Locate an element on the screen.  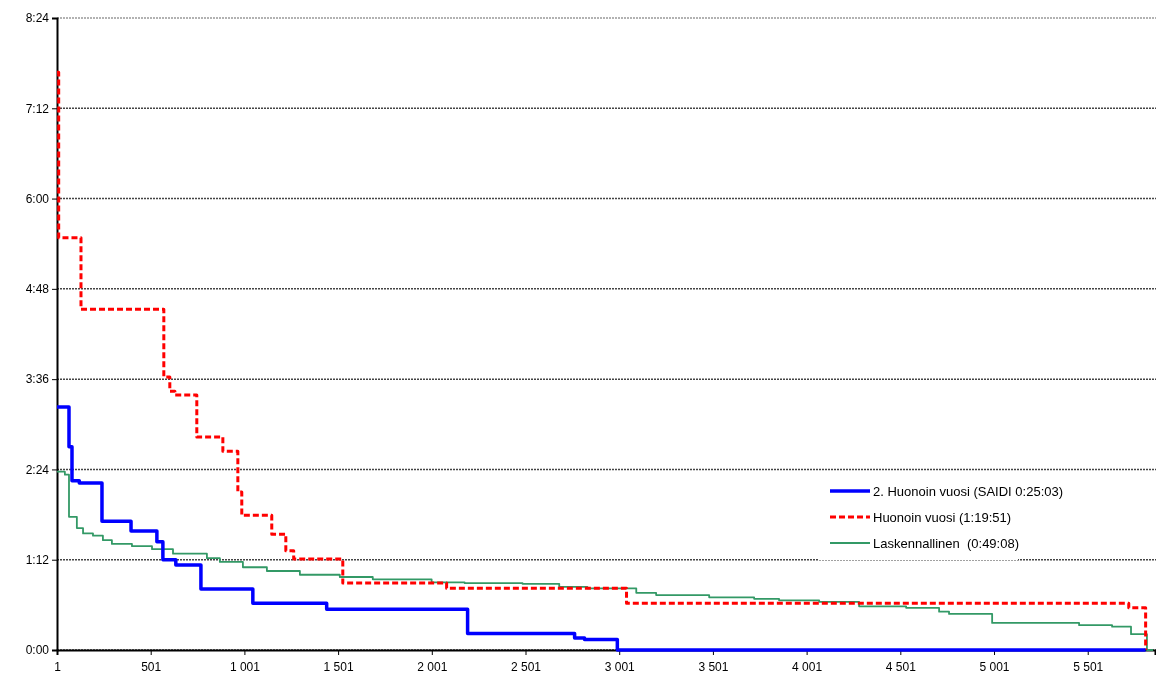
x-tick-label: 1 is located at coordinates (58, 667).